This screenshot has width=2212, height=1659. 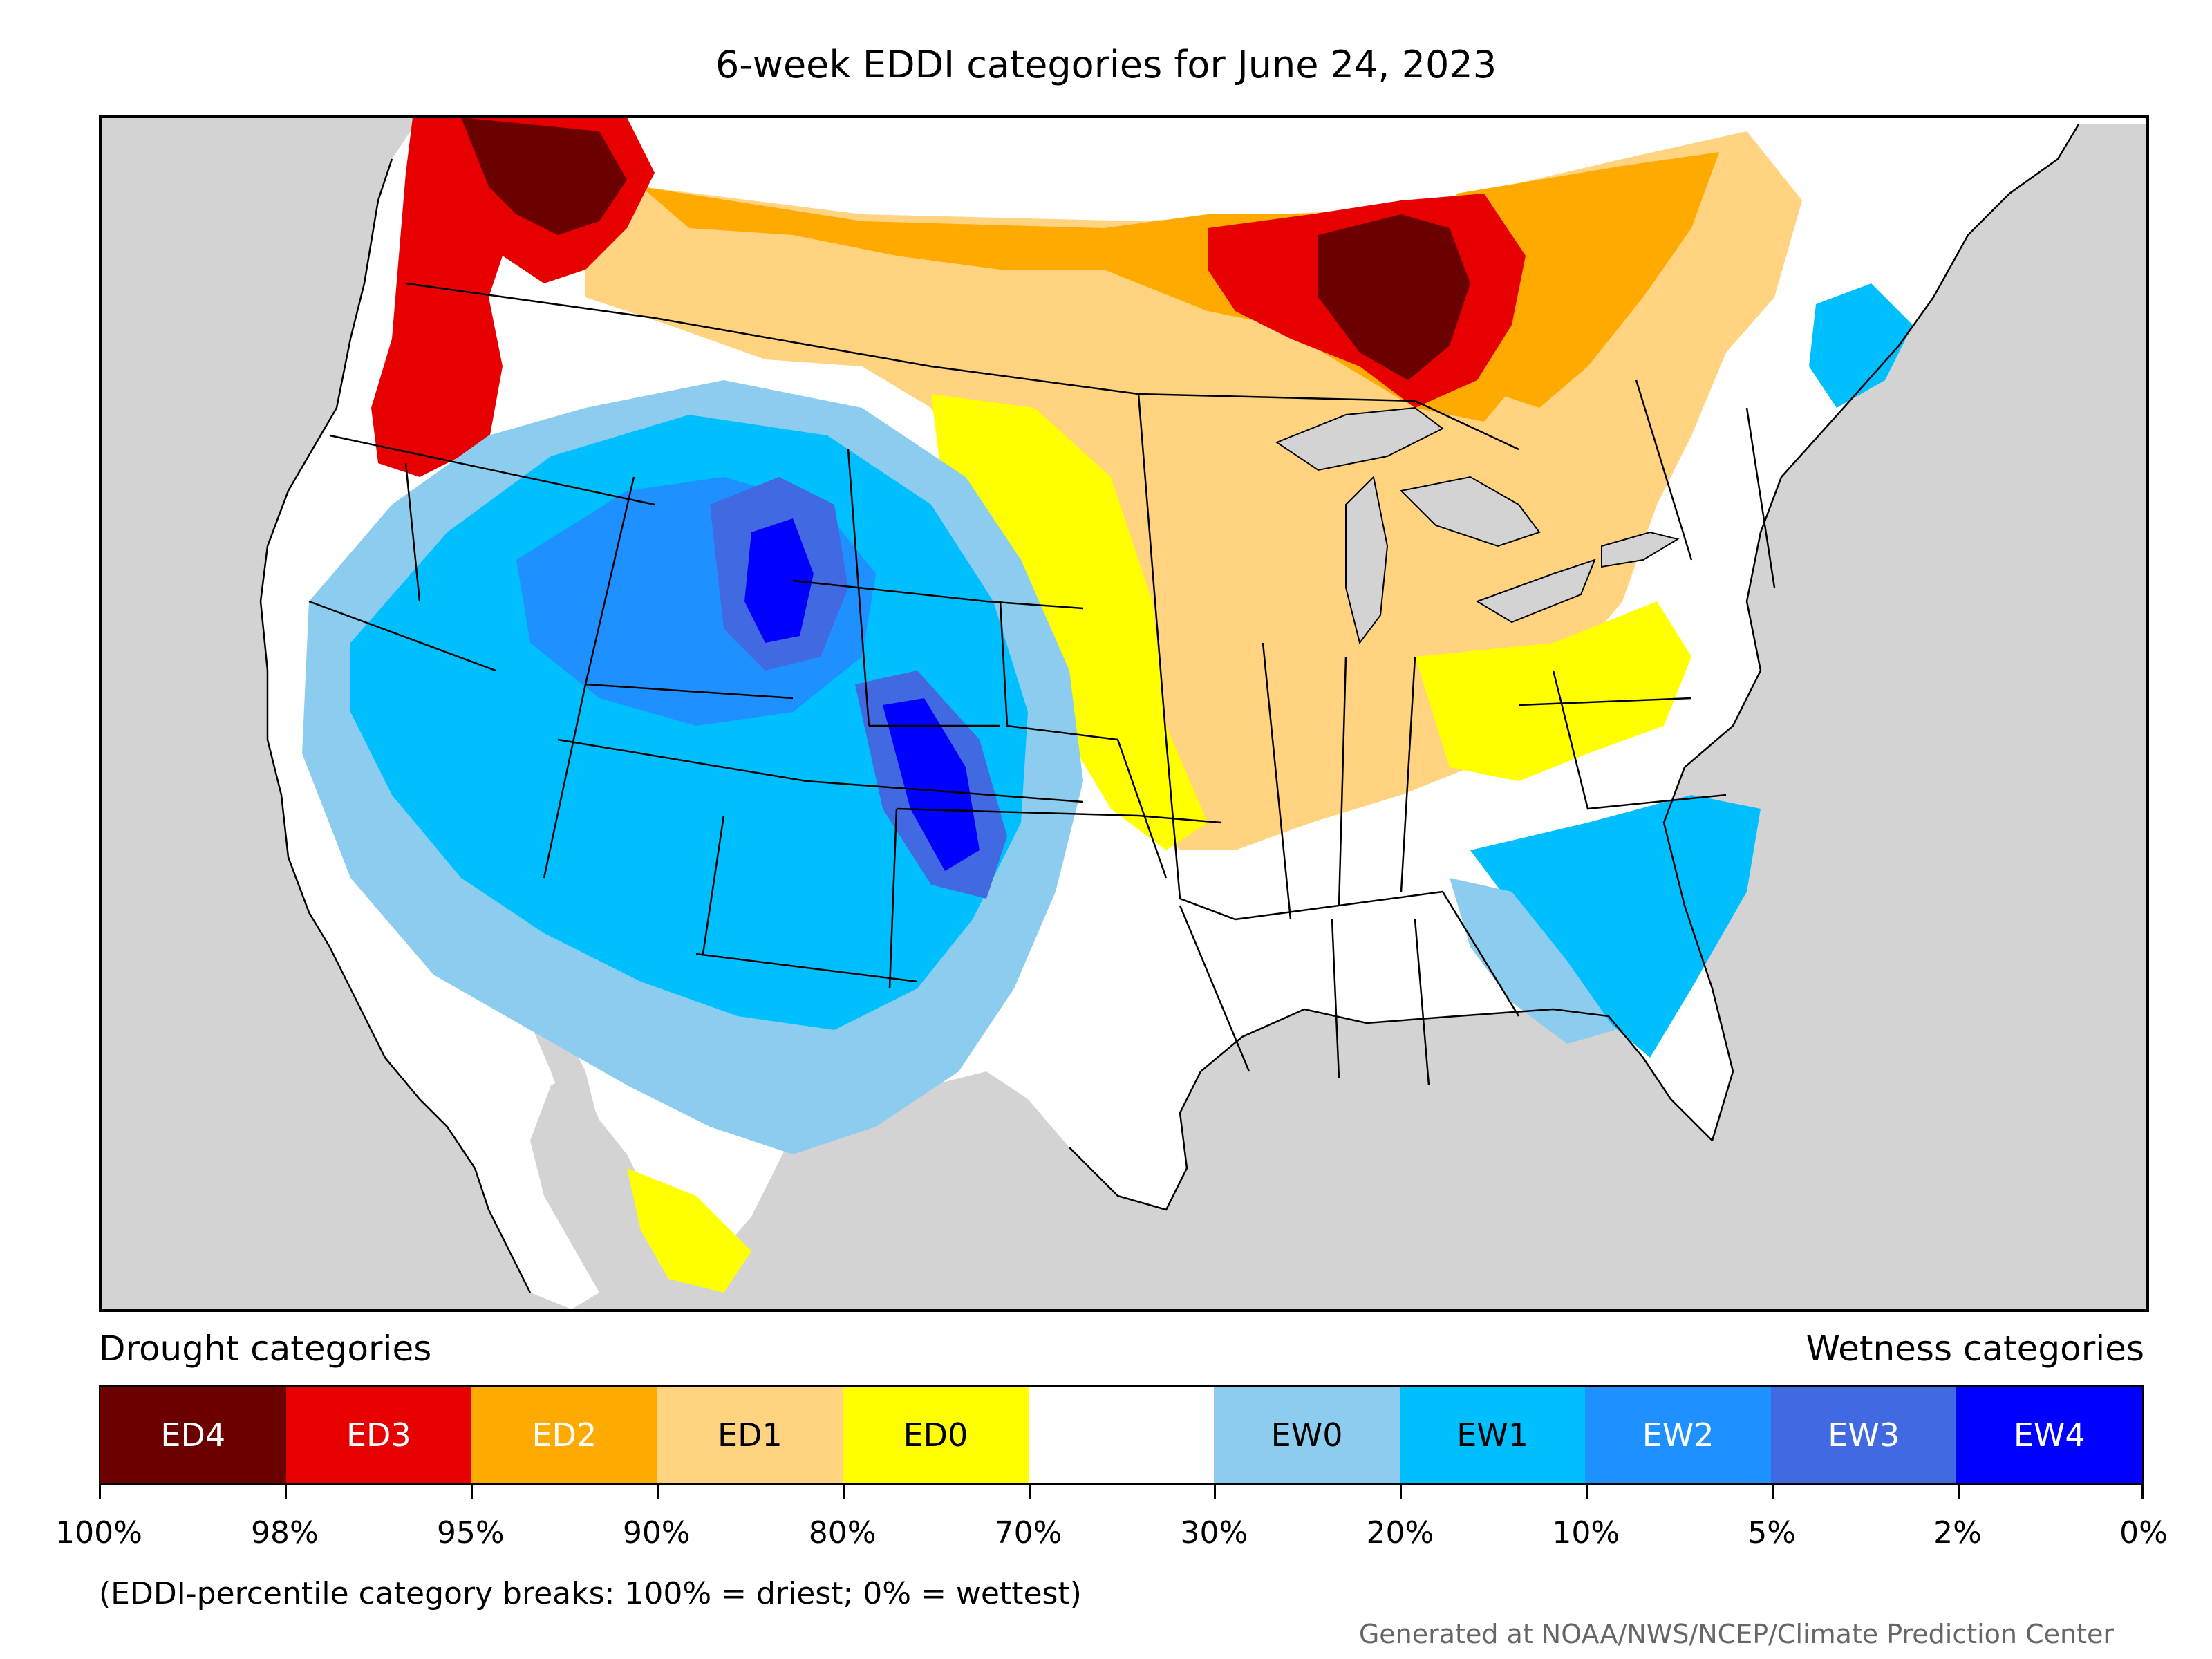 I want to click on colorbar-tick-label: 100%, so click(x=99, y=1532).